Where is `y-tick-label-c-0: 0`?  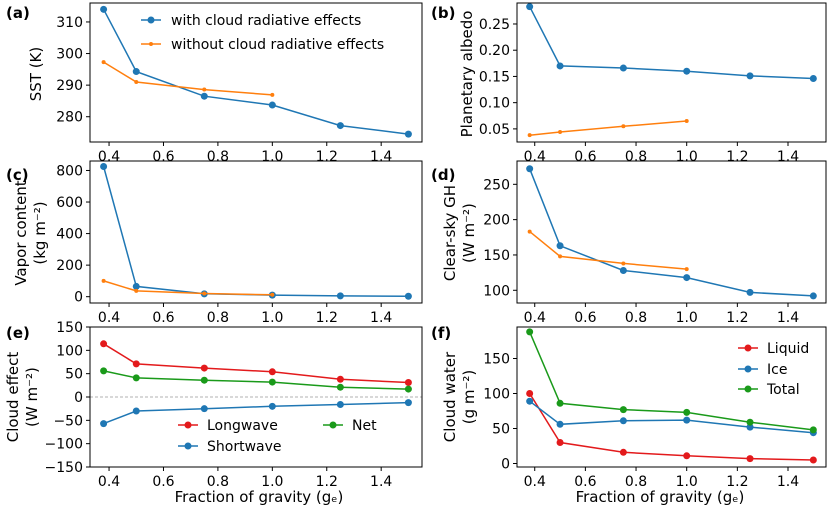 y-tick-label-c-0: 0 is located at coordinates (78, 298).